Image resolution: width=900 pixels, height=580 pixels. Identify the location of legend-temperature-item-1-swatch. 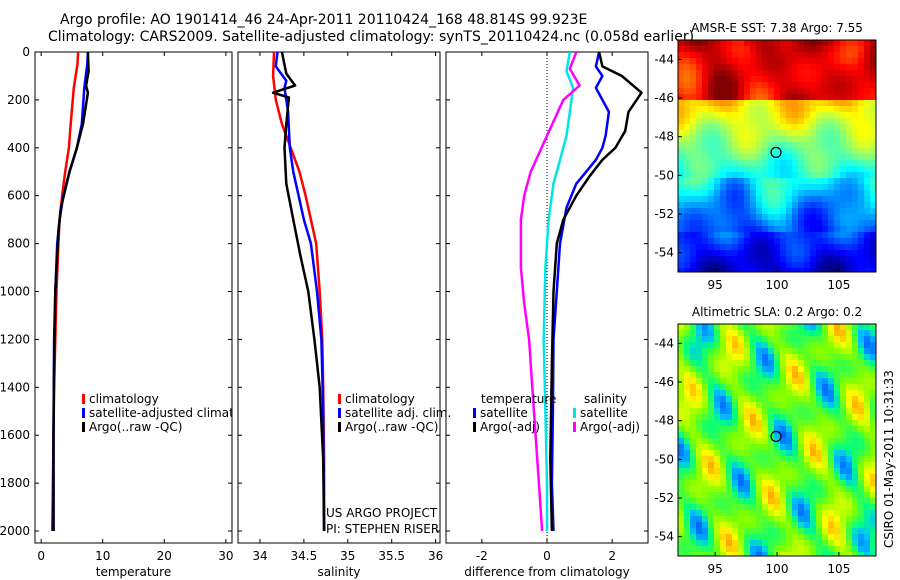
(83, 413).